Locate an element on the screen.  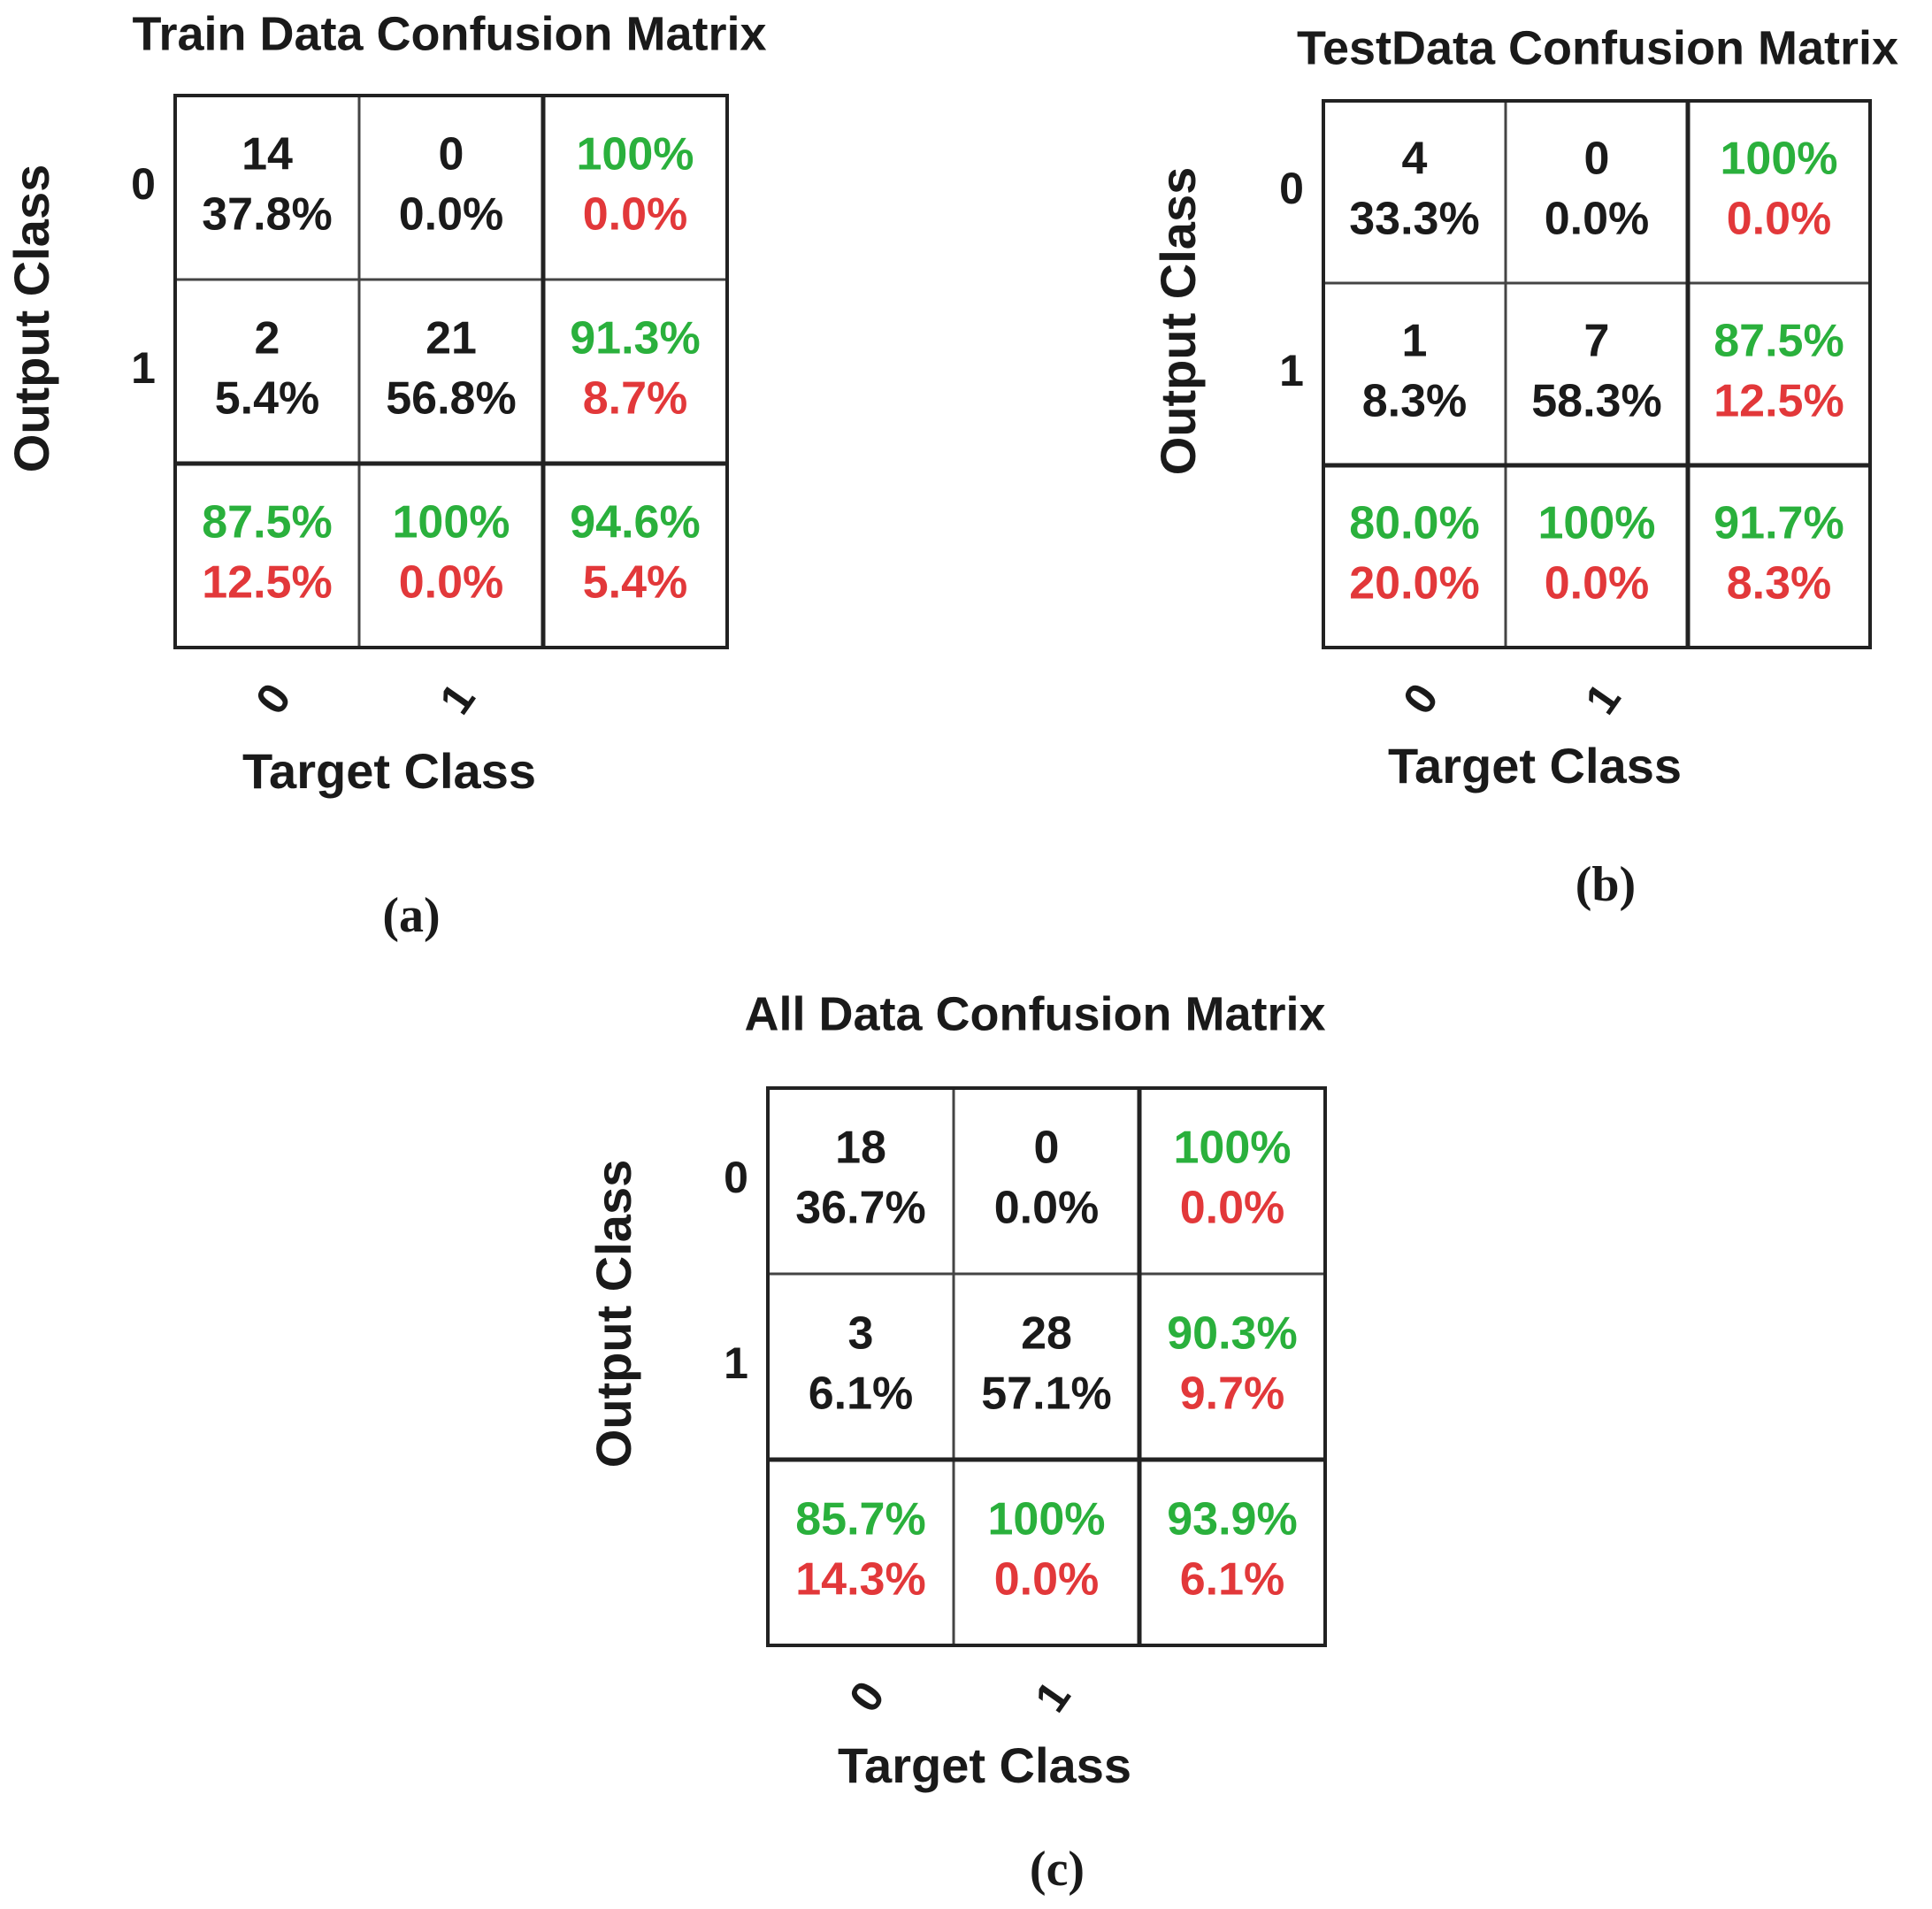
cell-percent: 57.1% is located at coordinates (1046, 1394).